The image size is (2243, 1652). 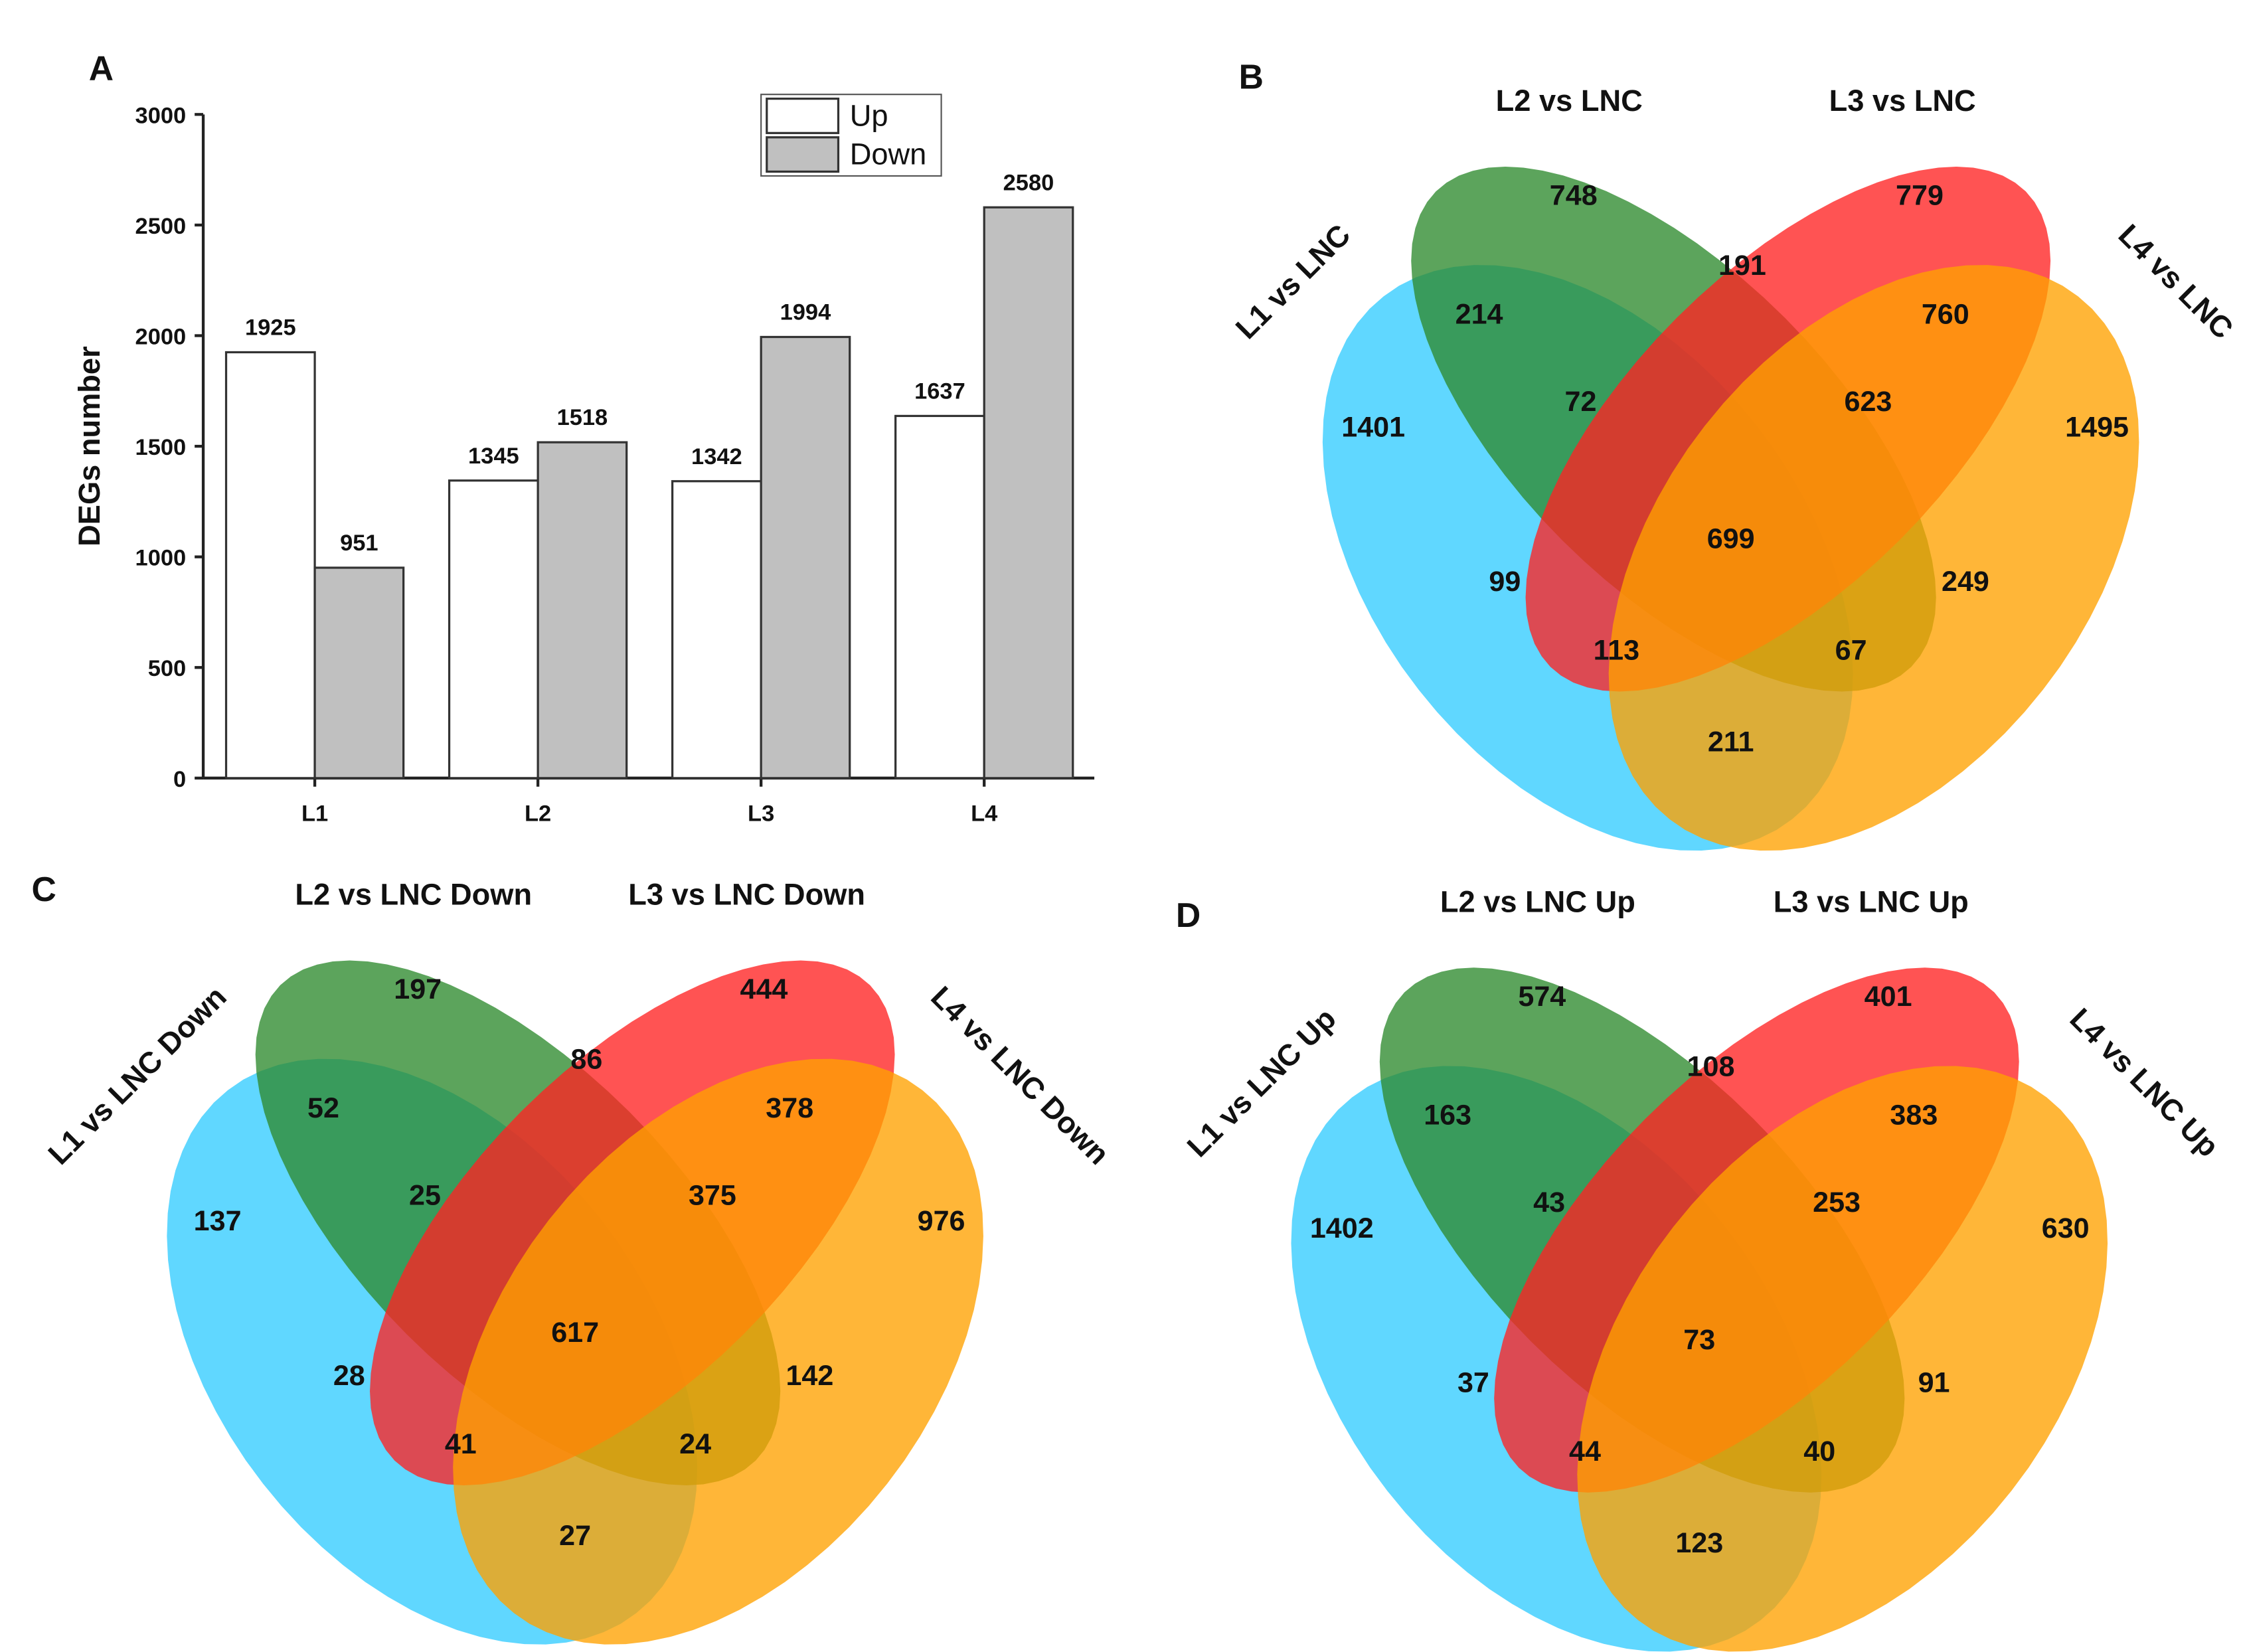 What do you see at coordinates (1569, 101) in the screenshot?
I see `venn-set-label: L2 vs LNC` at bounding box center [1569, 101].